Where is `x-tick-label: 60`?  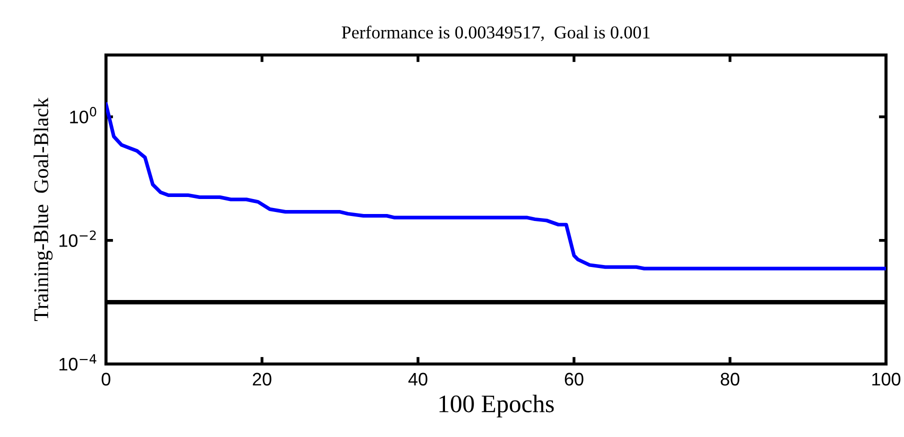
x-tick-label: 60 is located at coordinates (574, 379).